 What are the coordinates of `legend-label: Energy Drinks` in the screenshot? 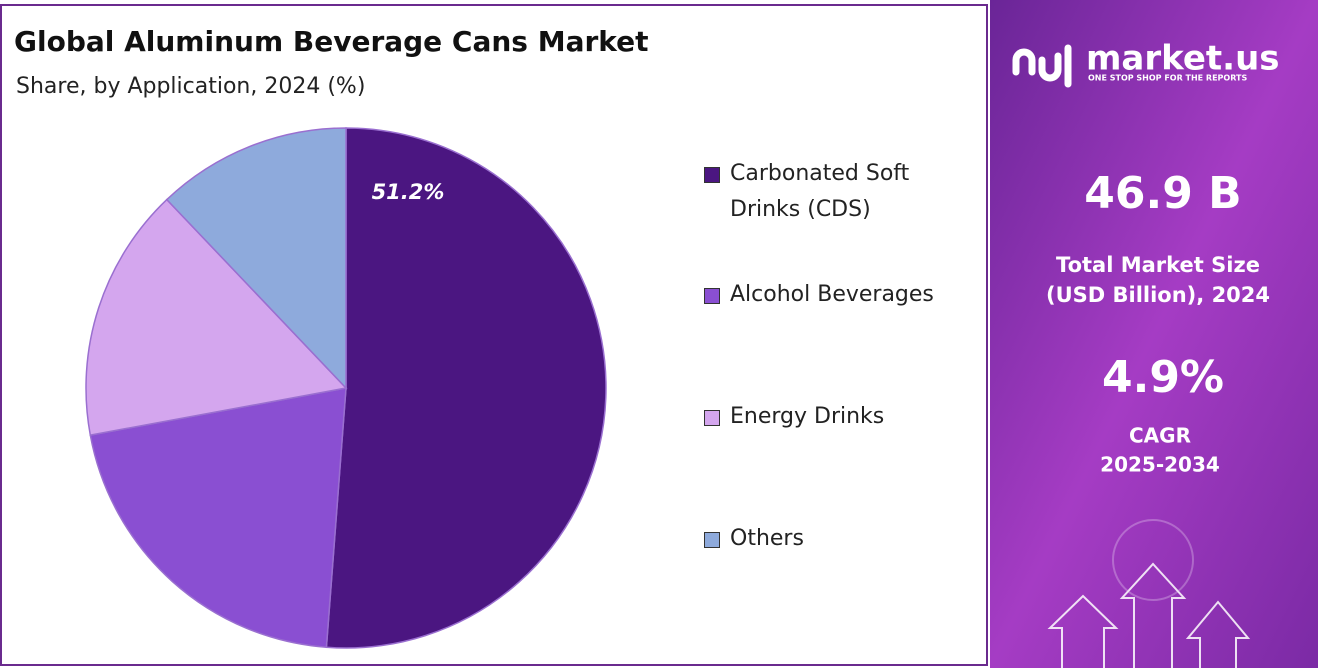 It's located at (807, 416).